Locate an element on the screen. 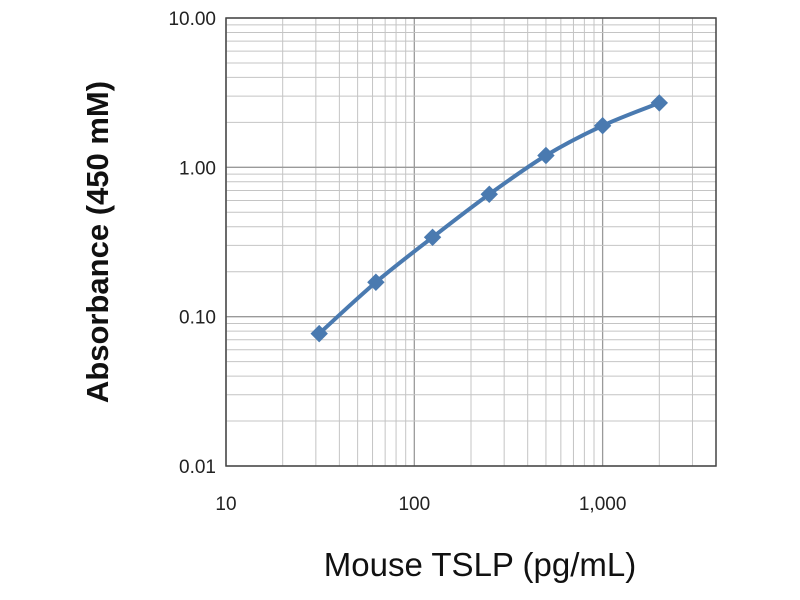 Image resolution: width=800 pixels, height=600 pixels. x-tick-label: 1,000 is located at coordinates (603, 504).